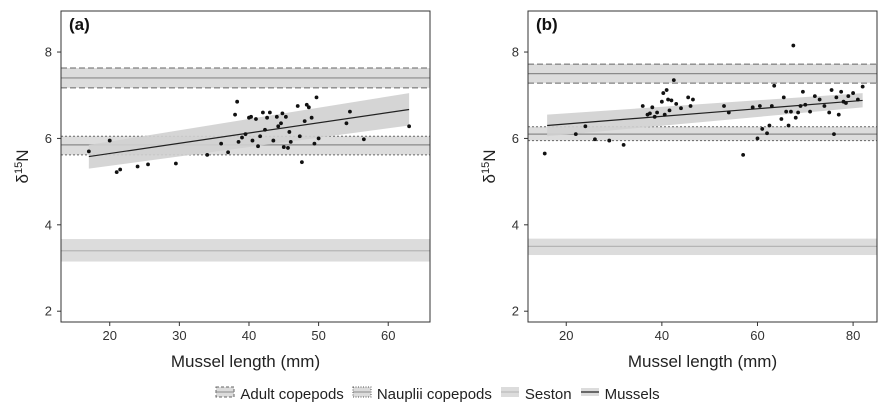 The image size is (879, 406). I want to click on y-tick-label: 4, so click(515, 224).